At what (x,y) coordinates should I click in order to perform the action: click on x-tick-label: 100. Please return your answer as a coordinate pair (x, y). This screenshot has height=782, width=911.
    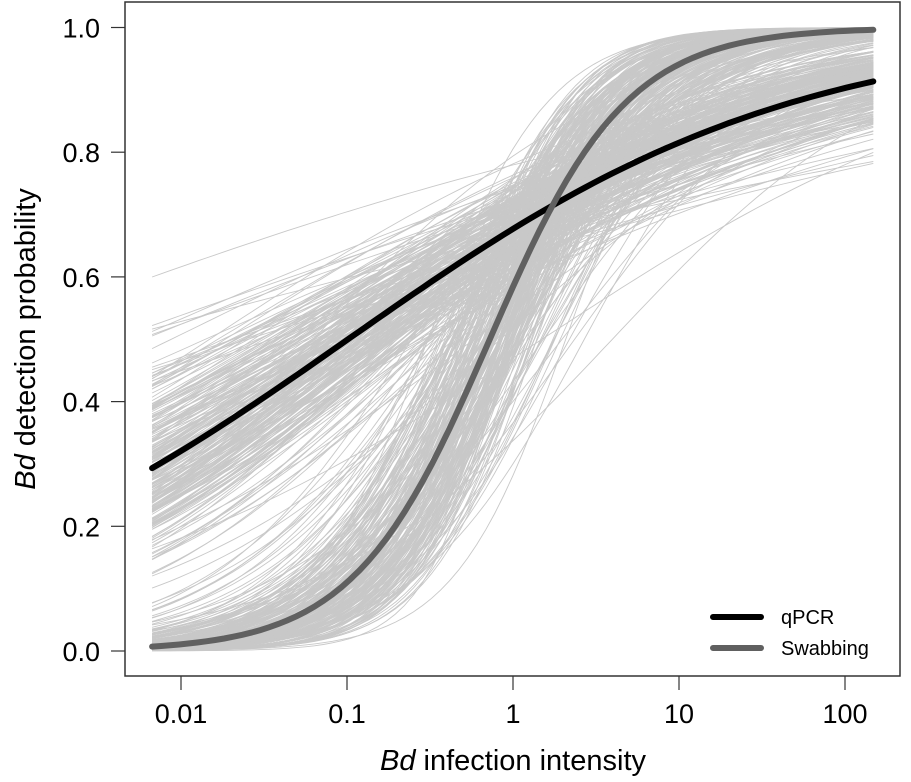
    Looking at the image, I should click on (844, 714).